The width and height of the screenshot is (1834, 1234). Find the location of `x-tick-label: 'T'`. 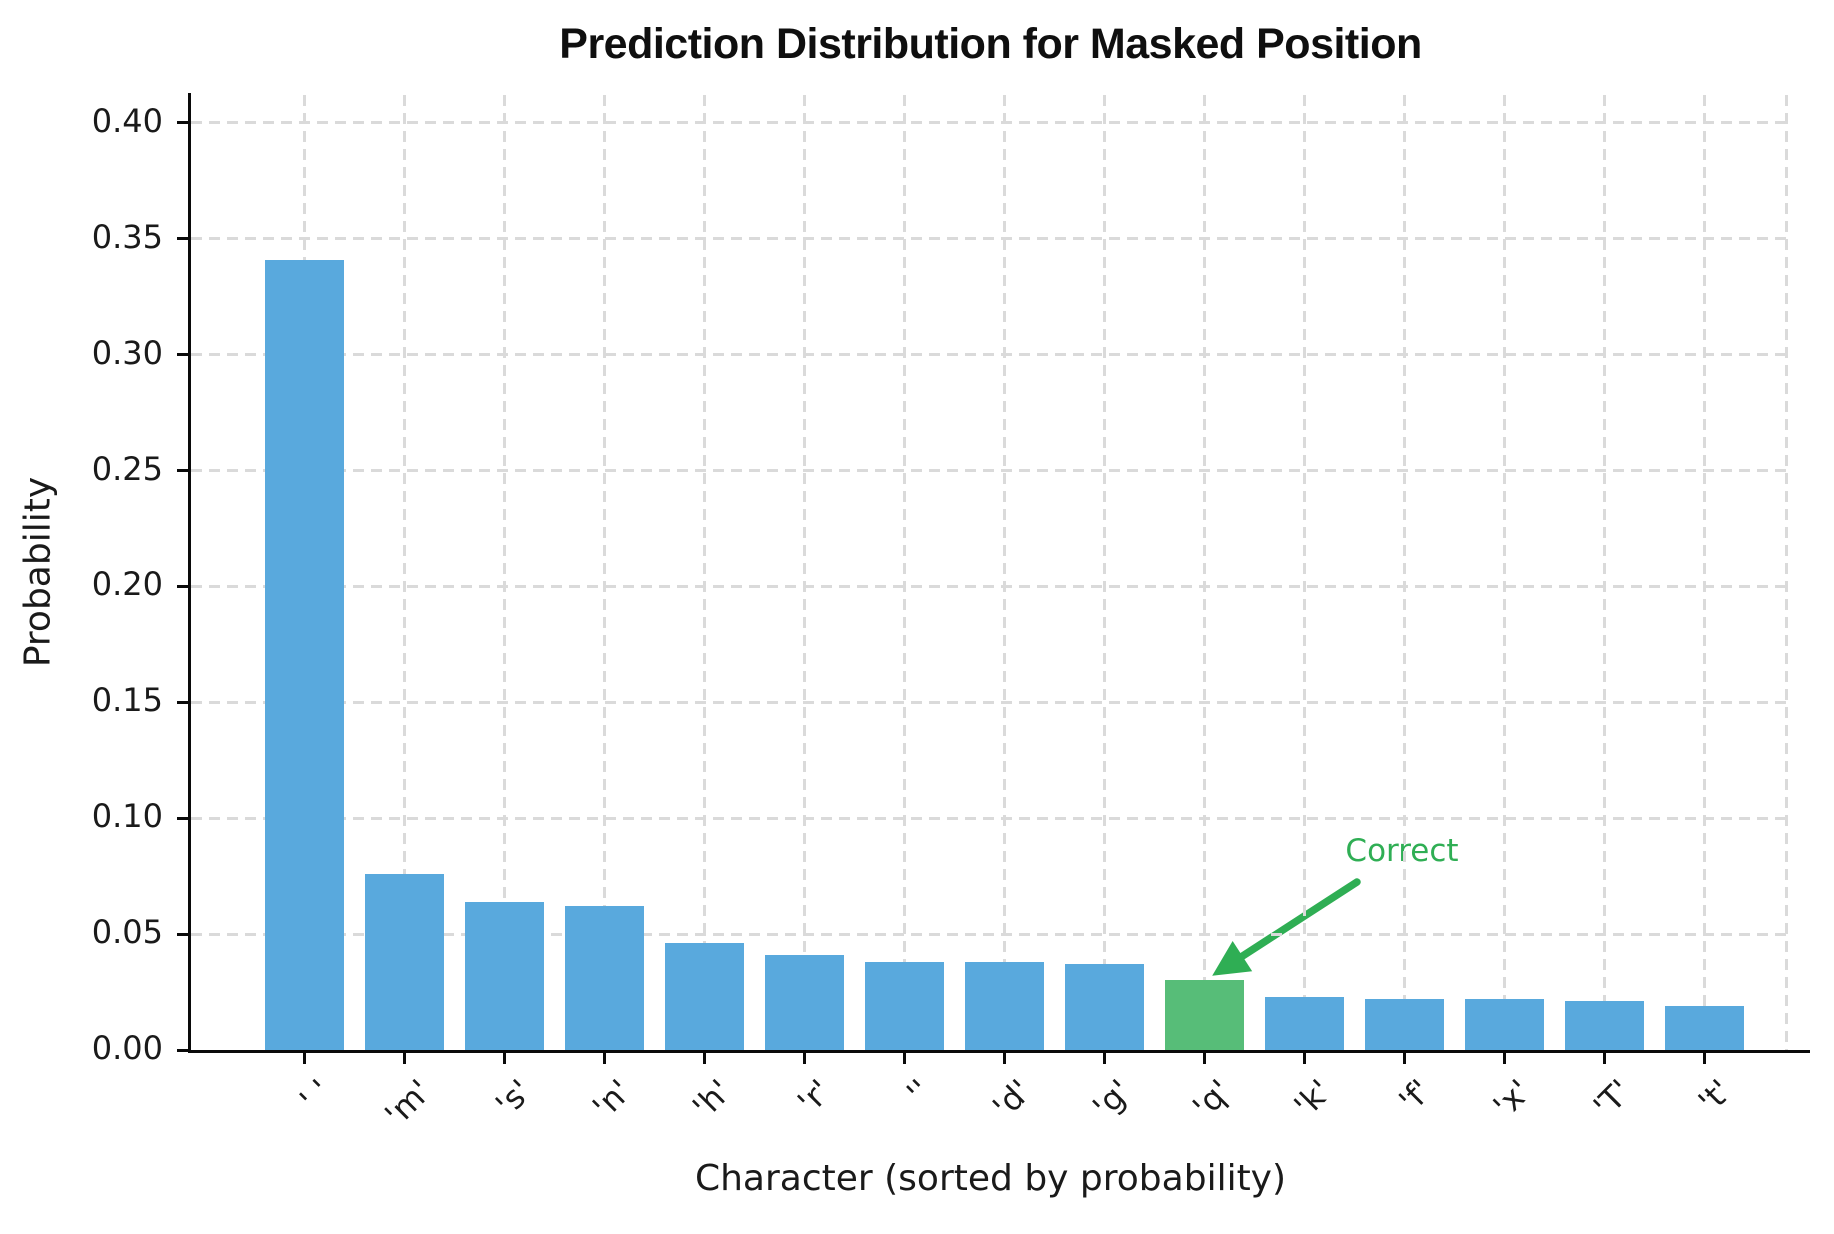

x-tick-label: 'T' is located at coordinates (1612, 1099).